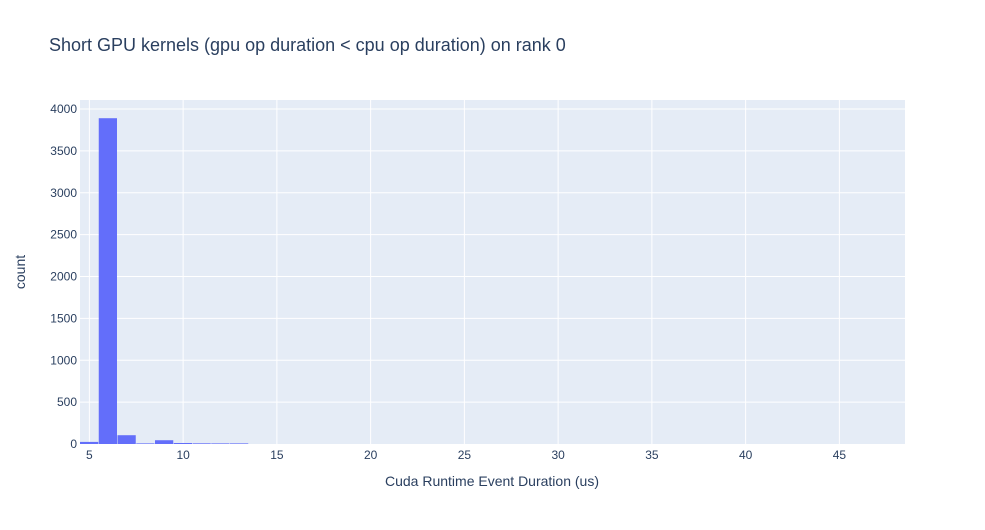 Image resolution: width=985 pixels, height=530 pixels. Describe the element at coordinates (63, 318) in the screenshot. I see `y-tick-label: 1500` at that location.